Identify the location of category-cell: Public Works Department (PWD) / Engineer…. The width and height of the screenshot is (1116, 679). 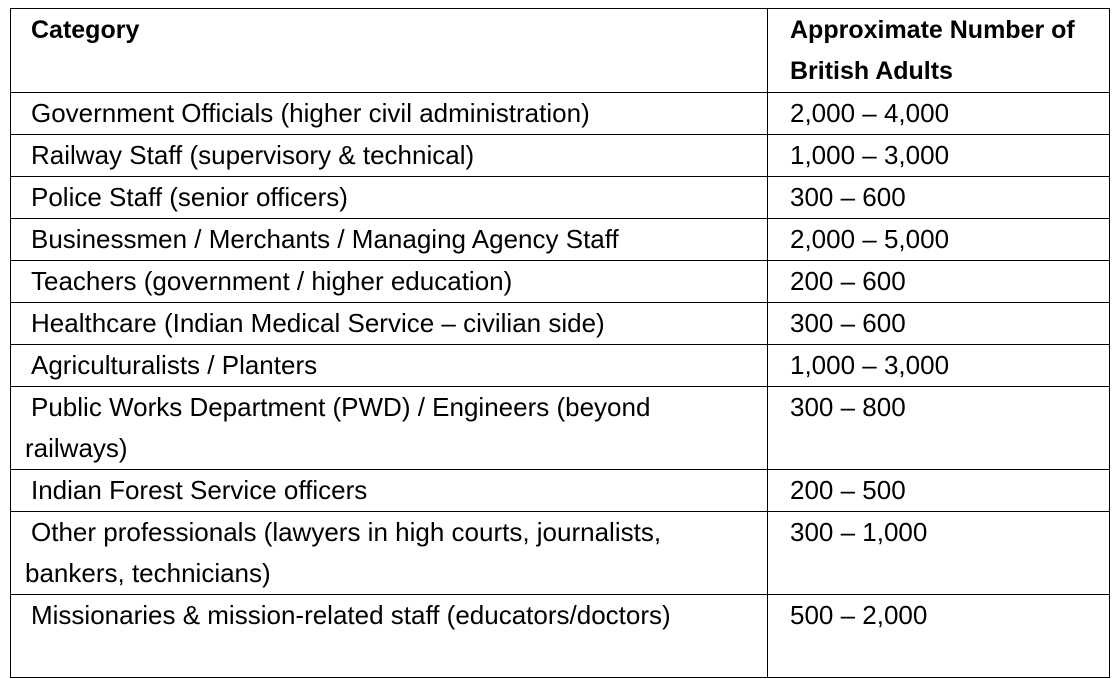
(389, 428).